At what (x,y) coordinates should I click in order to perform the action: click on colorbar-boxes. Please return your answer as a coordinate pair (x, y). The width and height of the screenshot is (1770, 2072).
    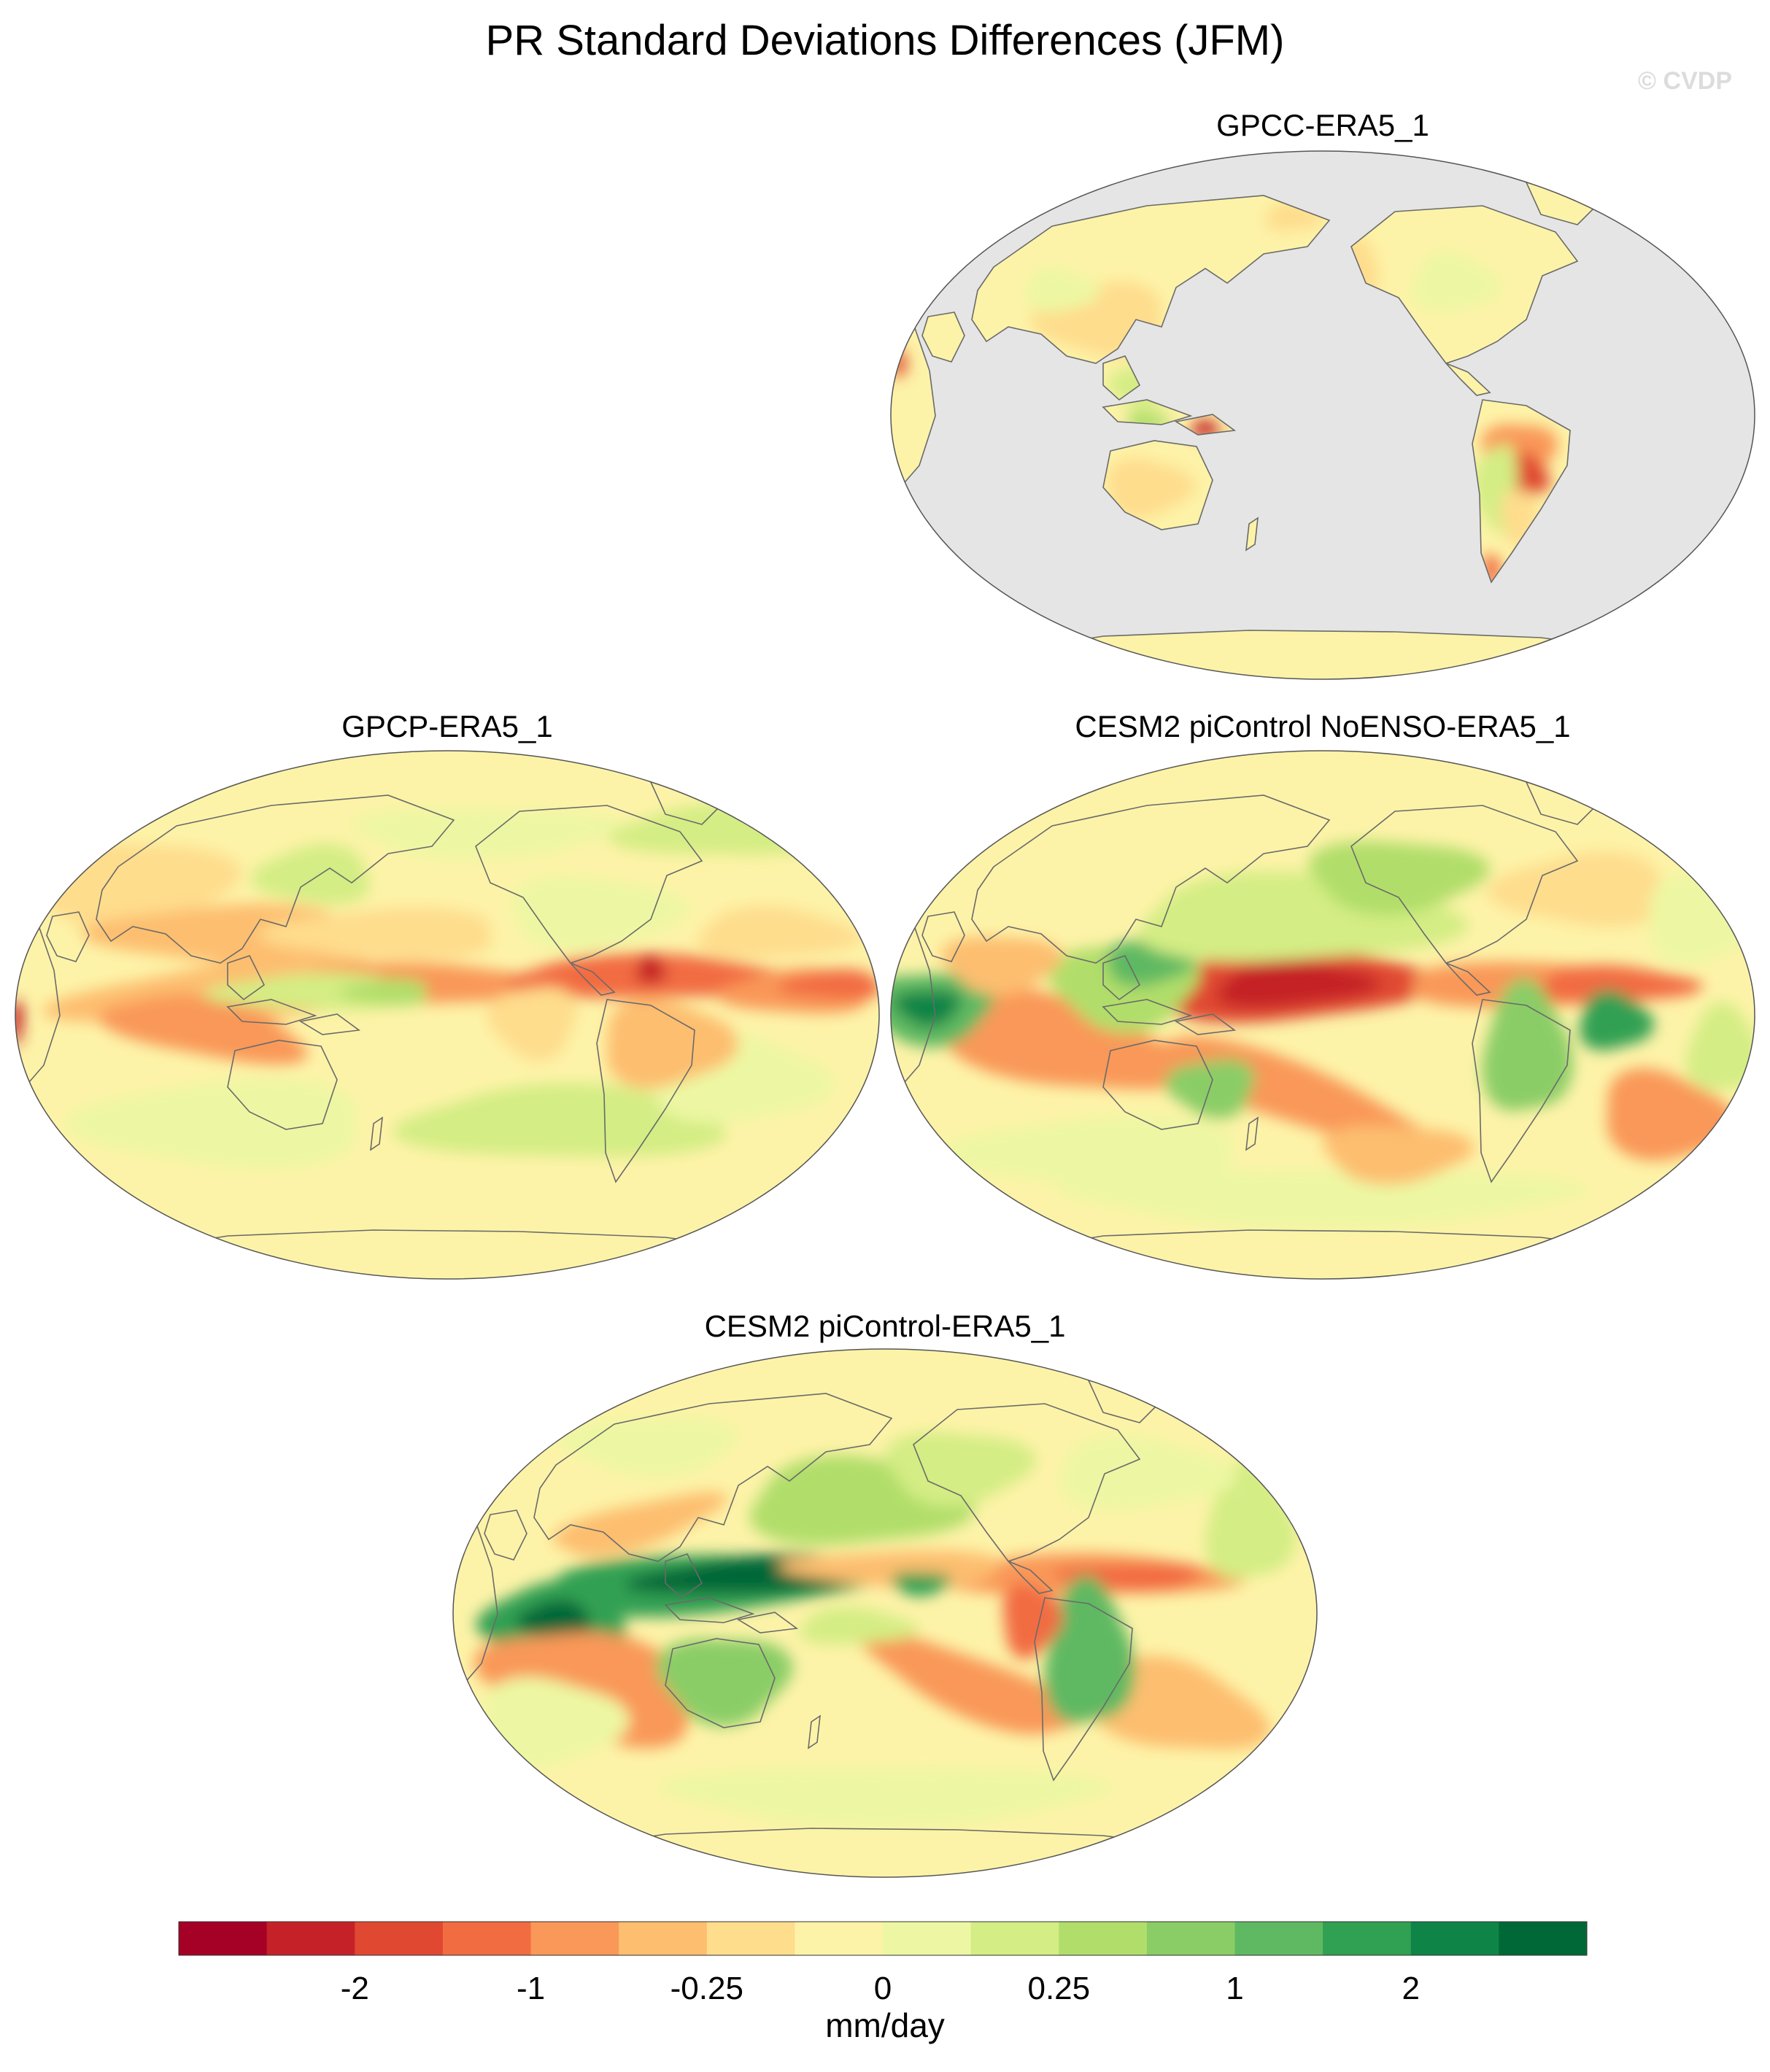
    Looking at the image, I should click on (883, 1938).